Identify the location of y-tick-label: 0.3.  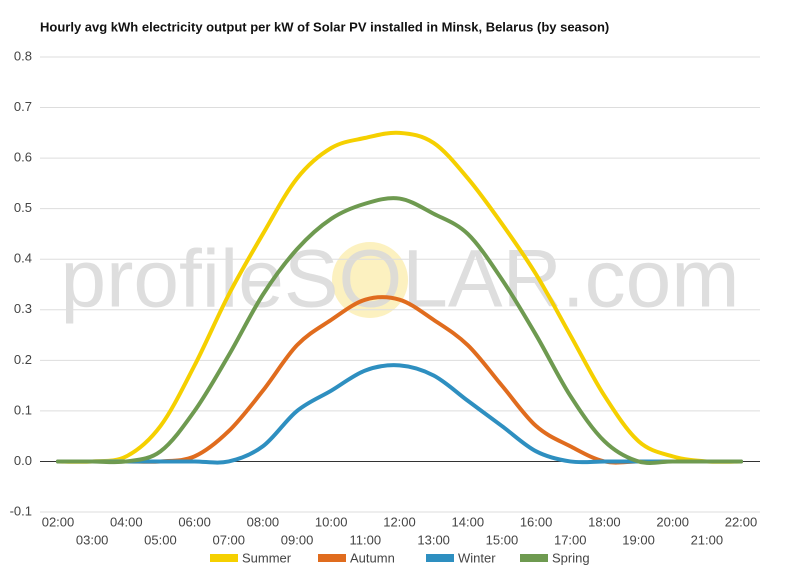
(23, 308).